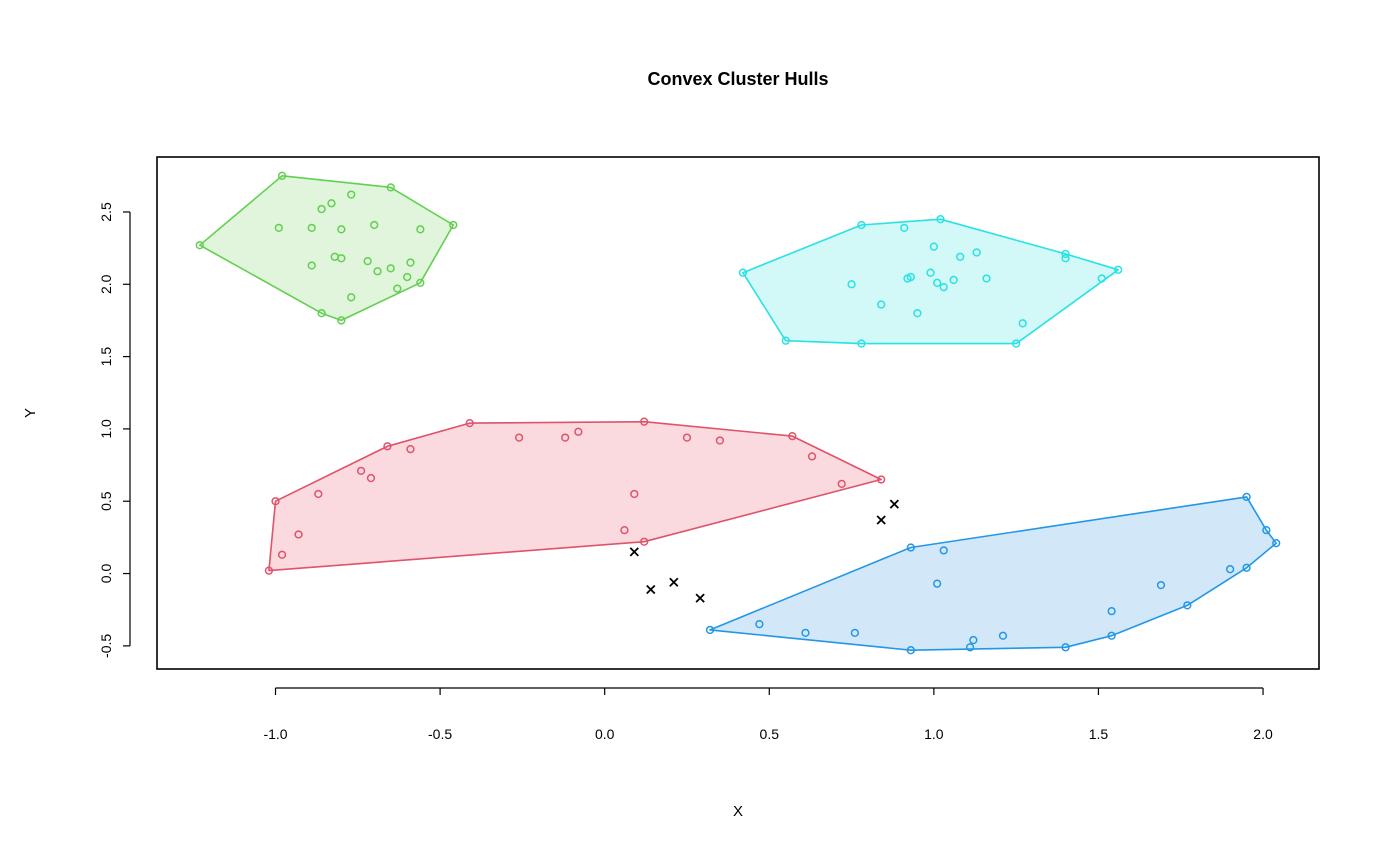 Image resolution: width=1400 pixels, height=866 pixels. What do you see at coordinates (275, 734) in the screenshot?
I see `x-tick-label: -1.0` at bounding box center [275, 734].